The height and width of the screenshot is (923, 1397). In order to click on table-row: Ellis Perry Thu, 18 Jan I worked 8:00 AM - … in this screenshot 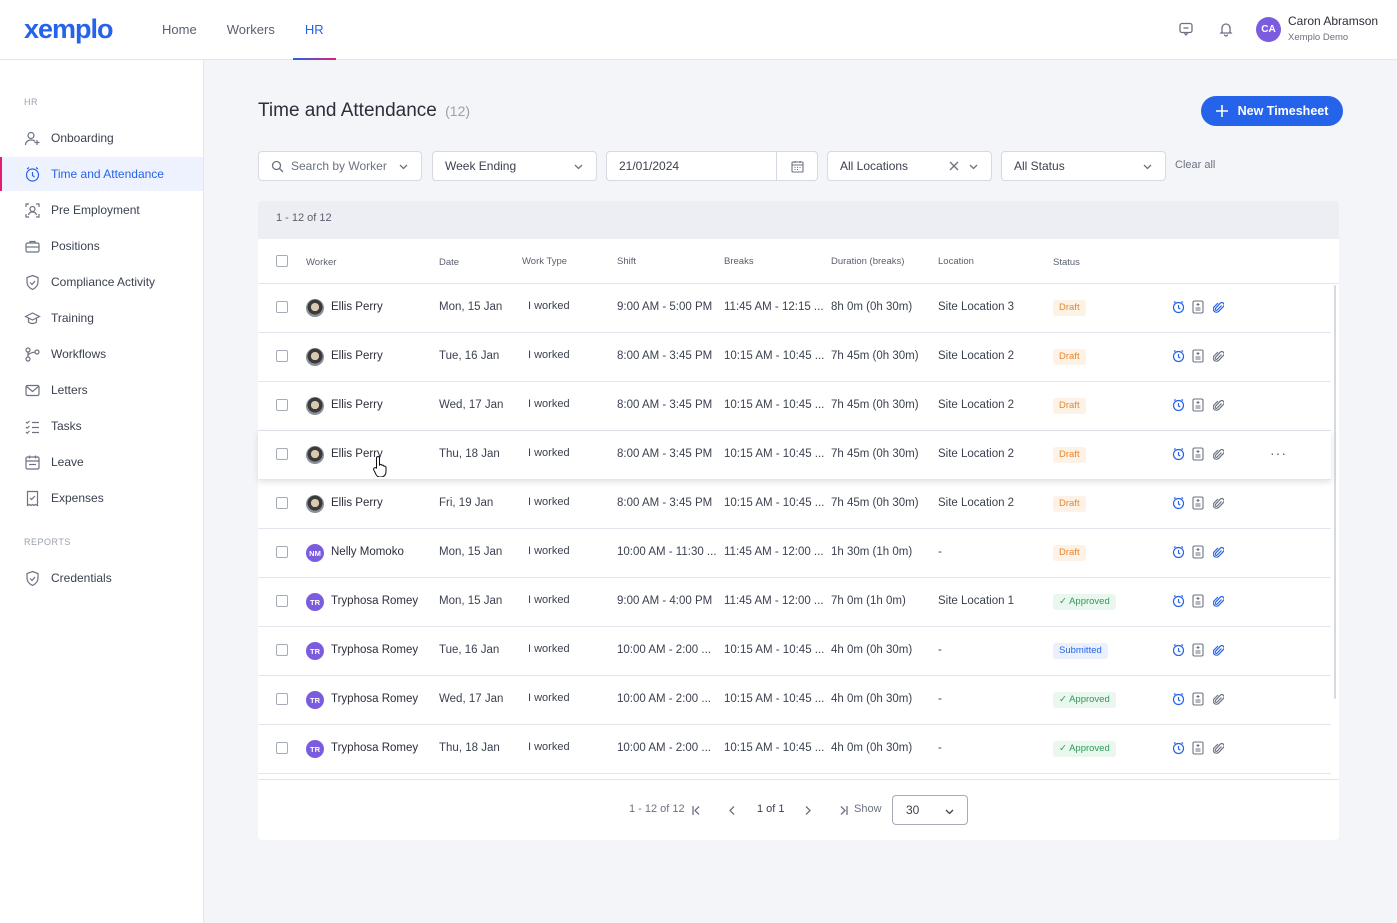, I will do `click(794, 455)`.